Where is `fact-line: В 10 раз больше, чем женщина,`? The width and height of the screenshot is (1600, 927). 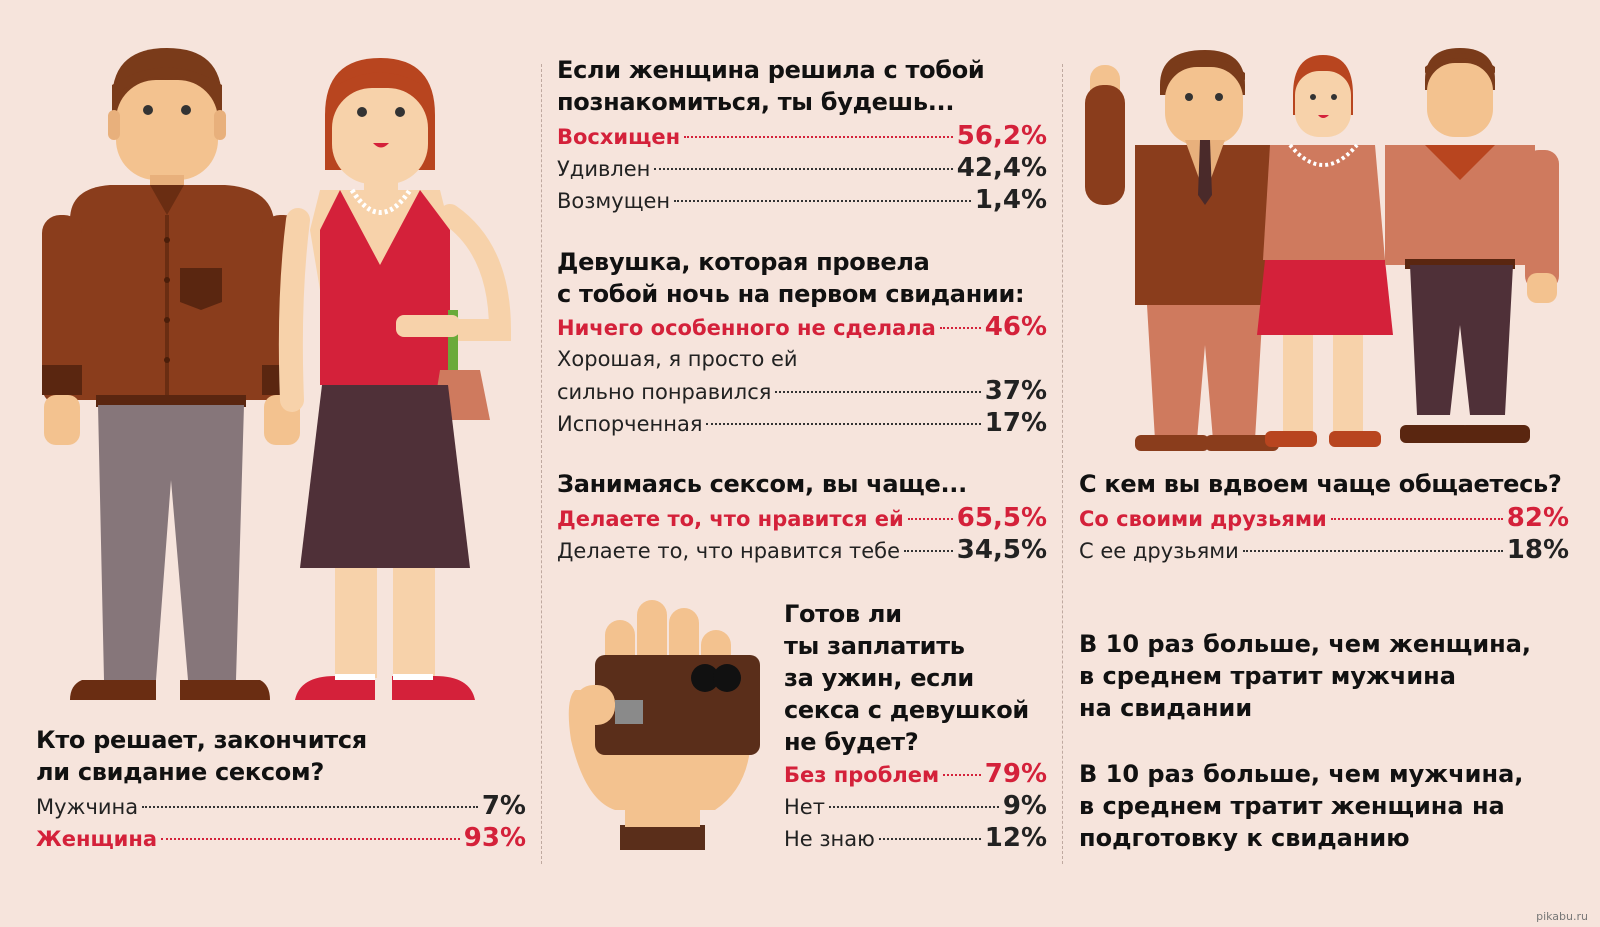 fact-line: В 10 раз больше, чем женщина, is located at coordinates (1305, 644).